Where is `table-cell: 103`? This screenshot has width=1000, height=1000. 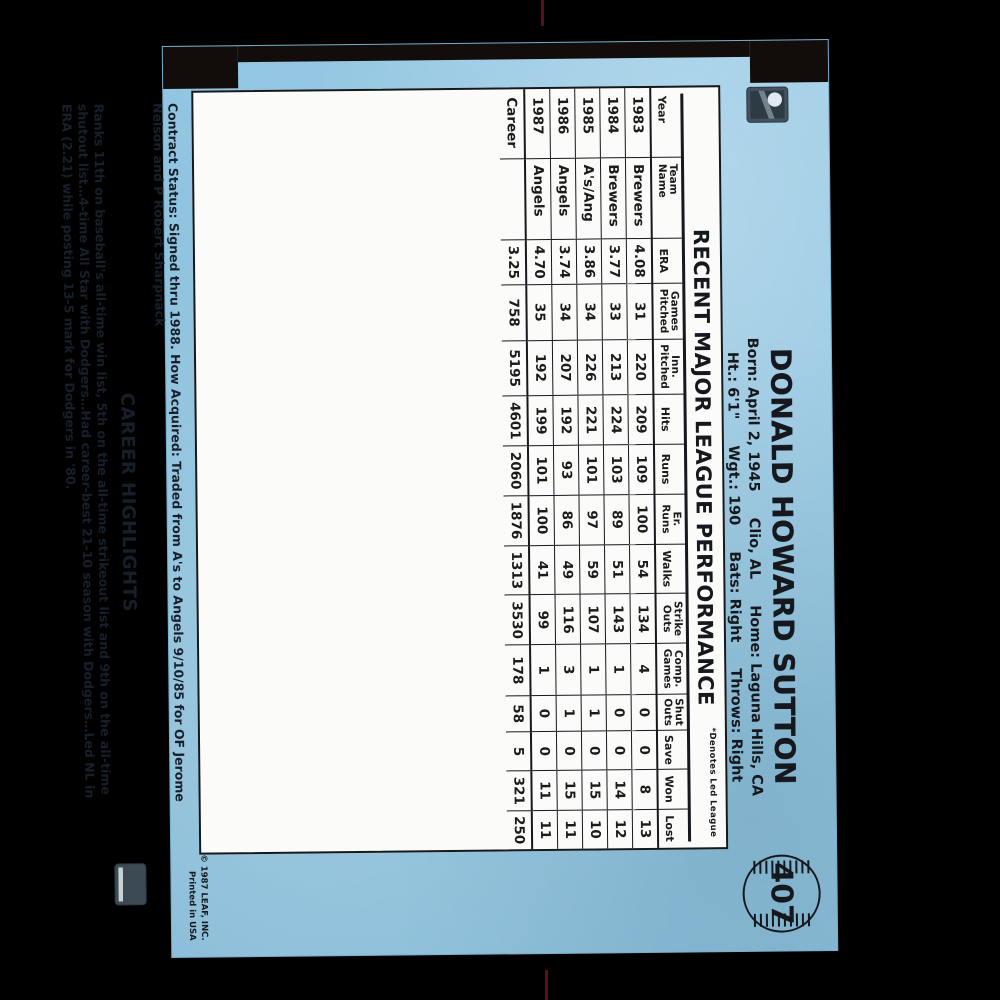
table-cell: 103 is located at coordinates (616, 469).